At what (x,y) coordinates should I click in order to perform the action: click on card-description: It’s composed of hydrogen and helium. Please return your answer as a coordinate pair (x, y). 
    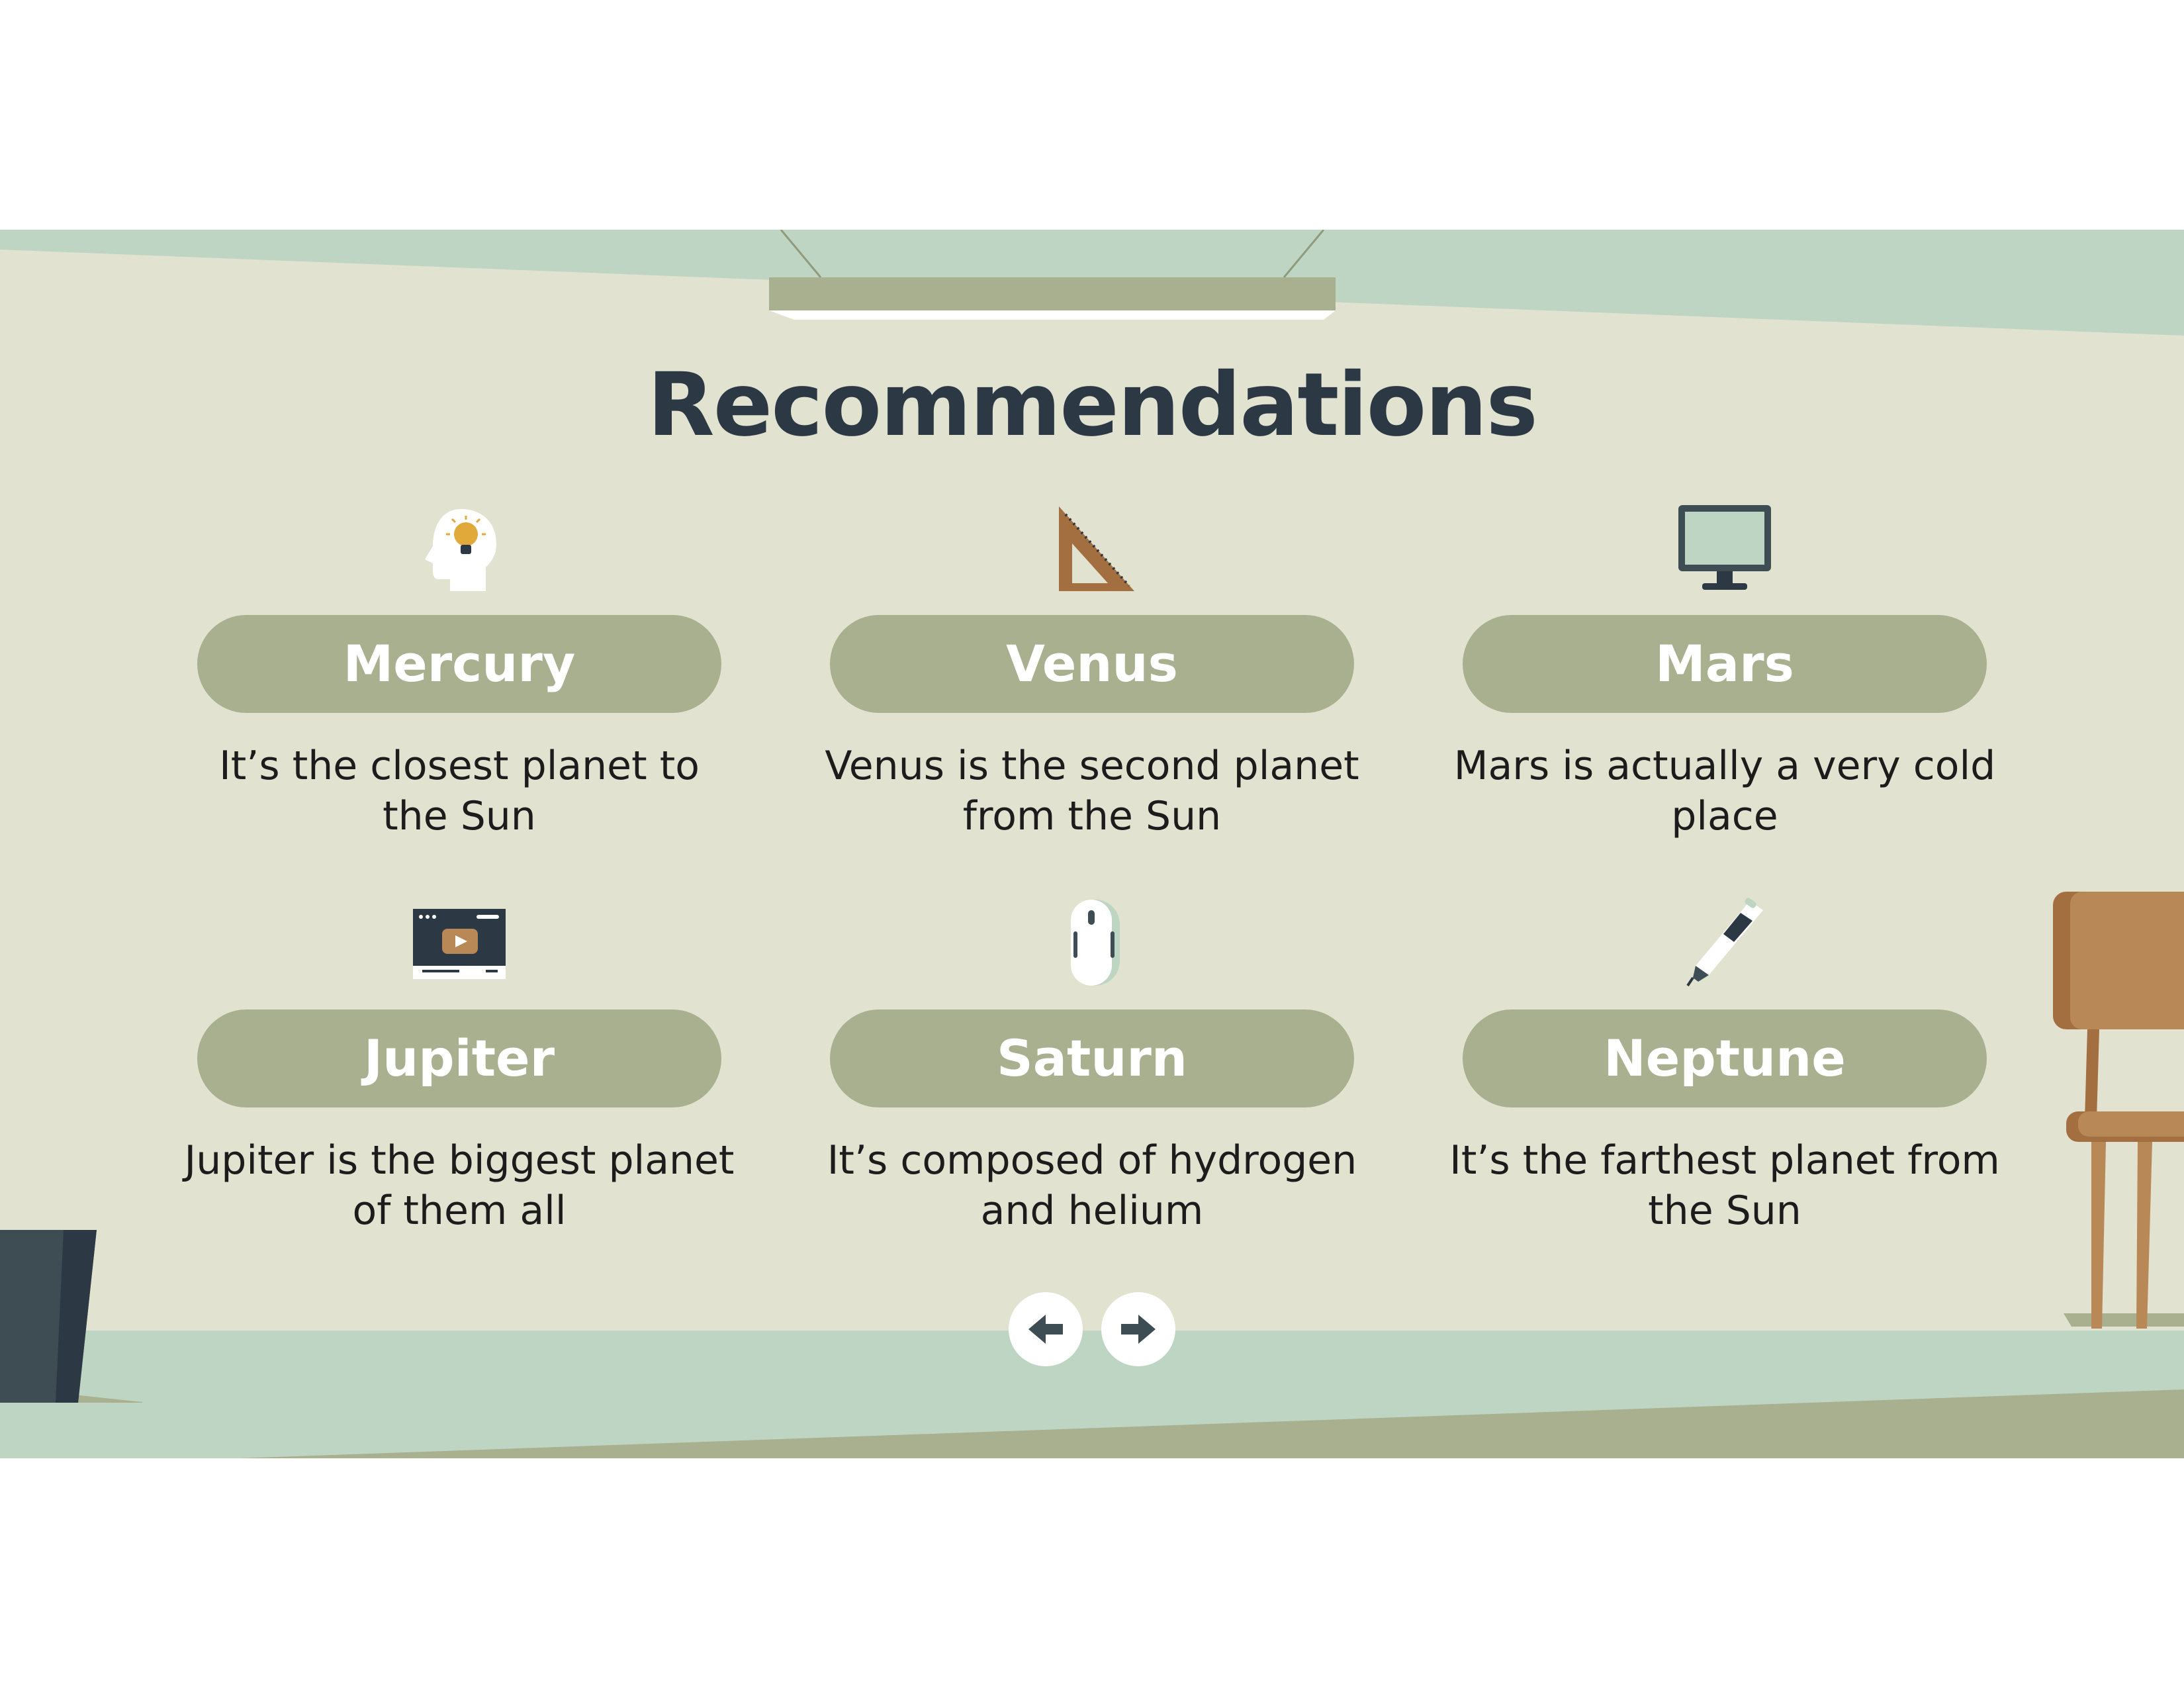
    Looking at the image, I should click on (1092, 1185).